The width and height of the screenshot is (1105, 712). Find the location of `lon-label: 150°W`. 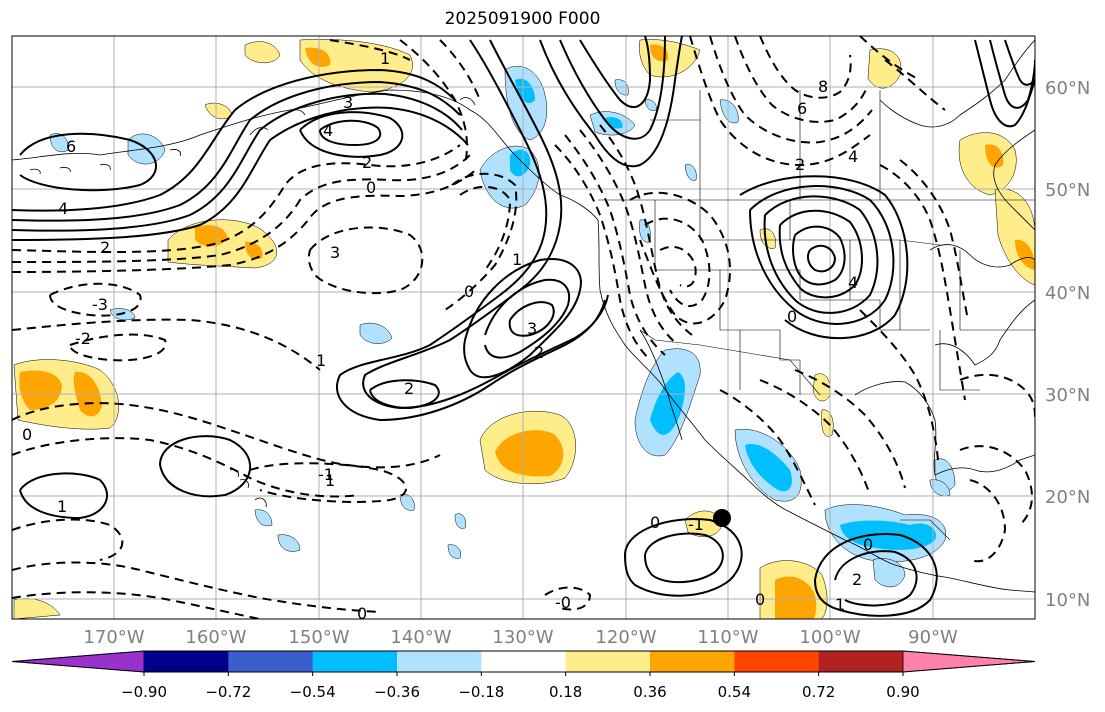

lon-label: 150°W is located at coordinates (318, 637).